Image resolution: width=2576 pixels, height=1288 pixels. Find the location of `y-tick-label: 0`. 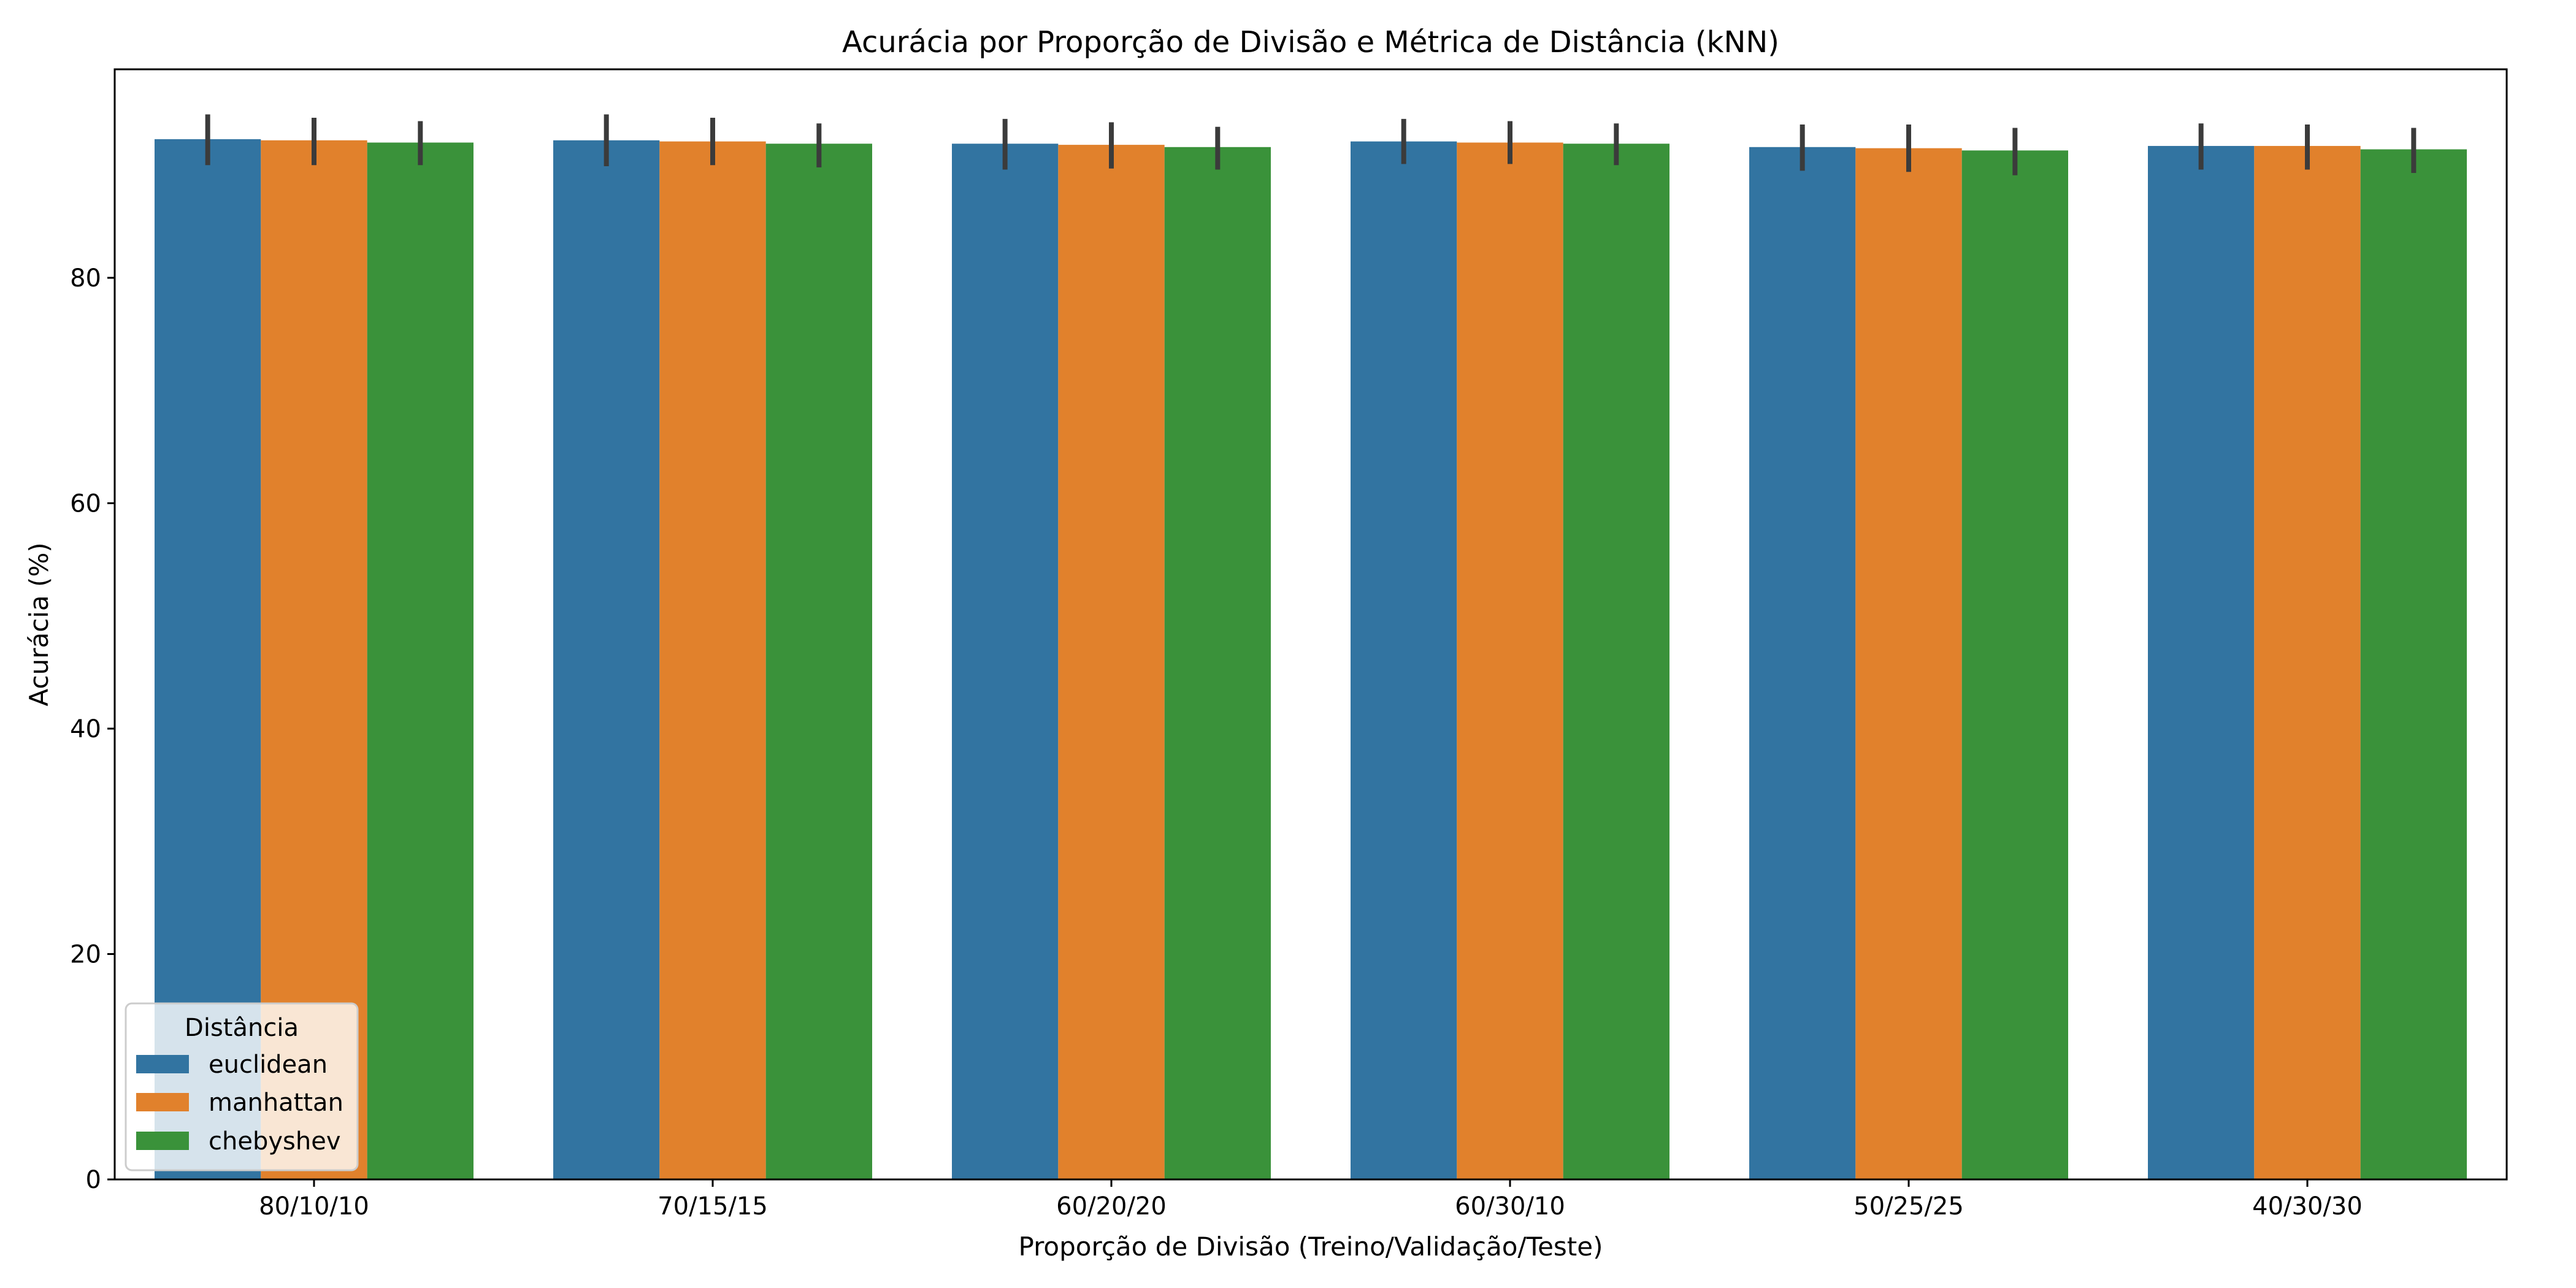

y-tick-label: 0 is located at coordinates (93, 1180).